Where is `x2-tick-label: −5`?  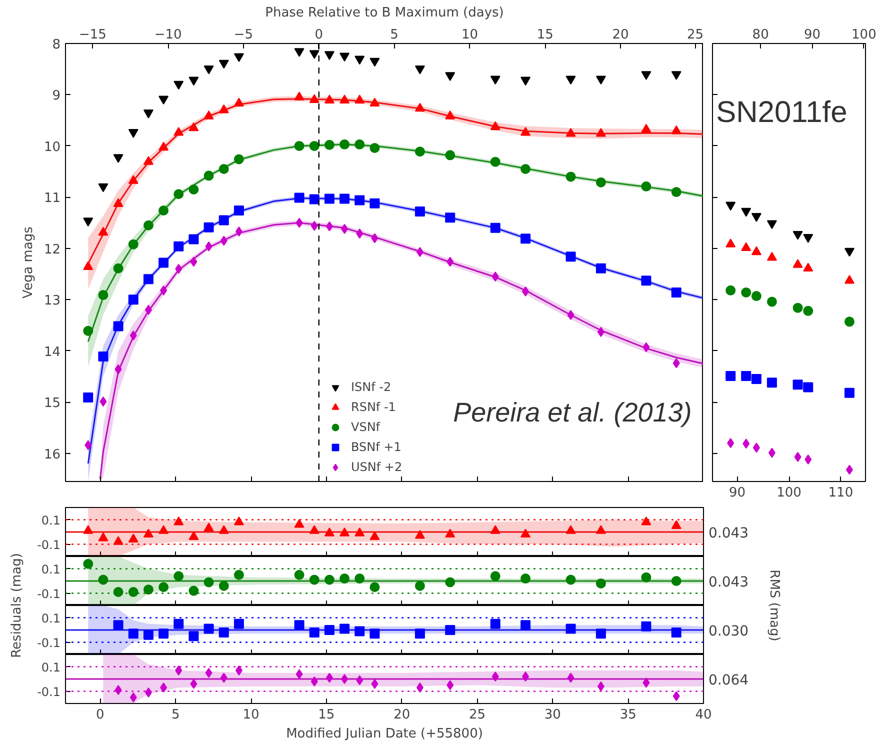
x2-tick-label: −5 is located at coordinates (244, 35).